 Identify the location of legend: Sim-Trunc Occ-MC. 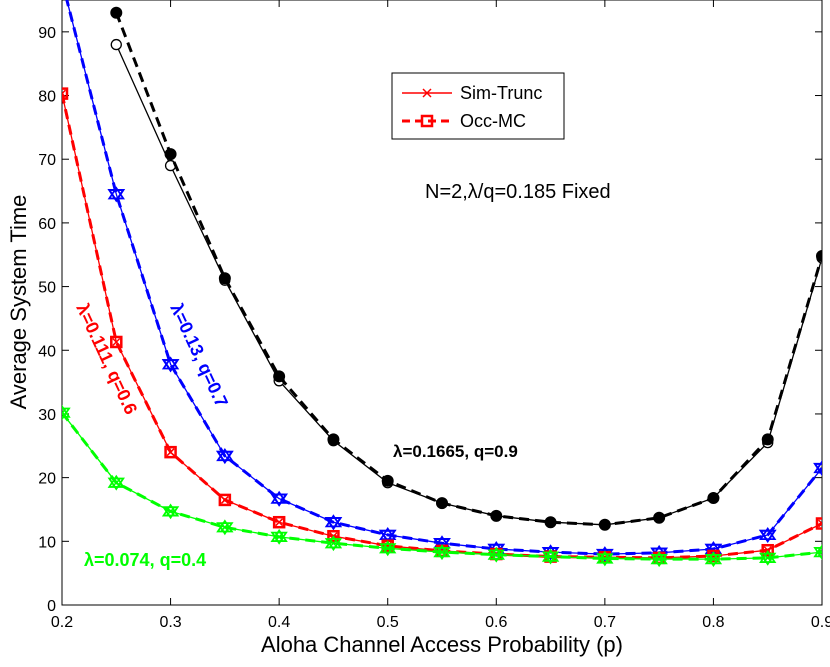
(478, 106).